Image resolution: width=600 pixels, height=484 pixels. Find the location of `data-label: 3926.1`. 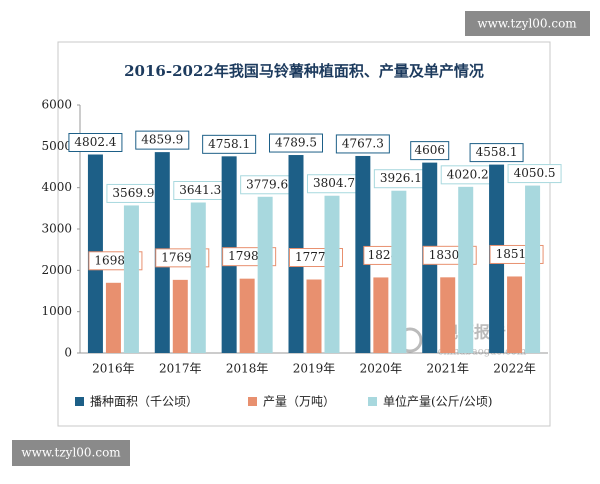

data-label: 3926.1 is located at coordinates (401, 178).